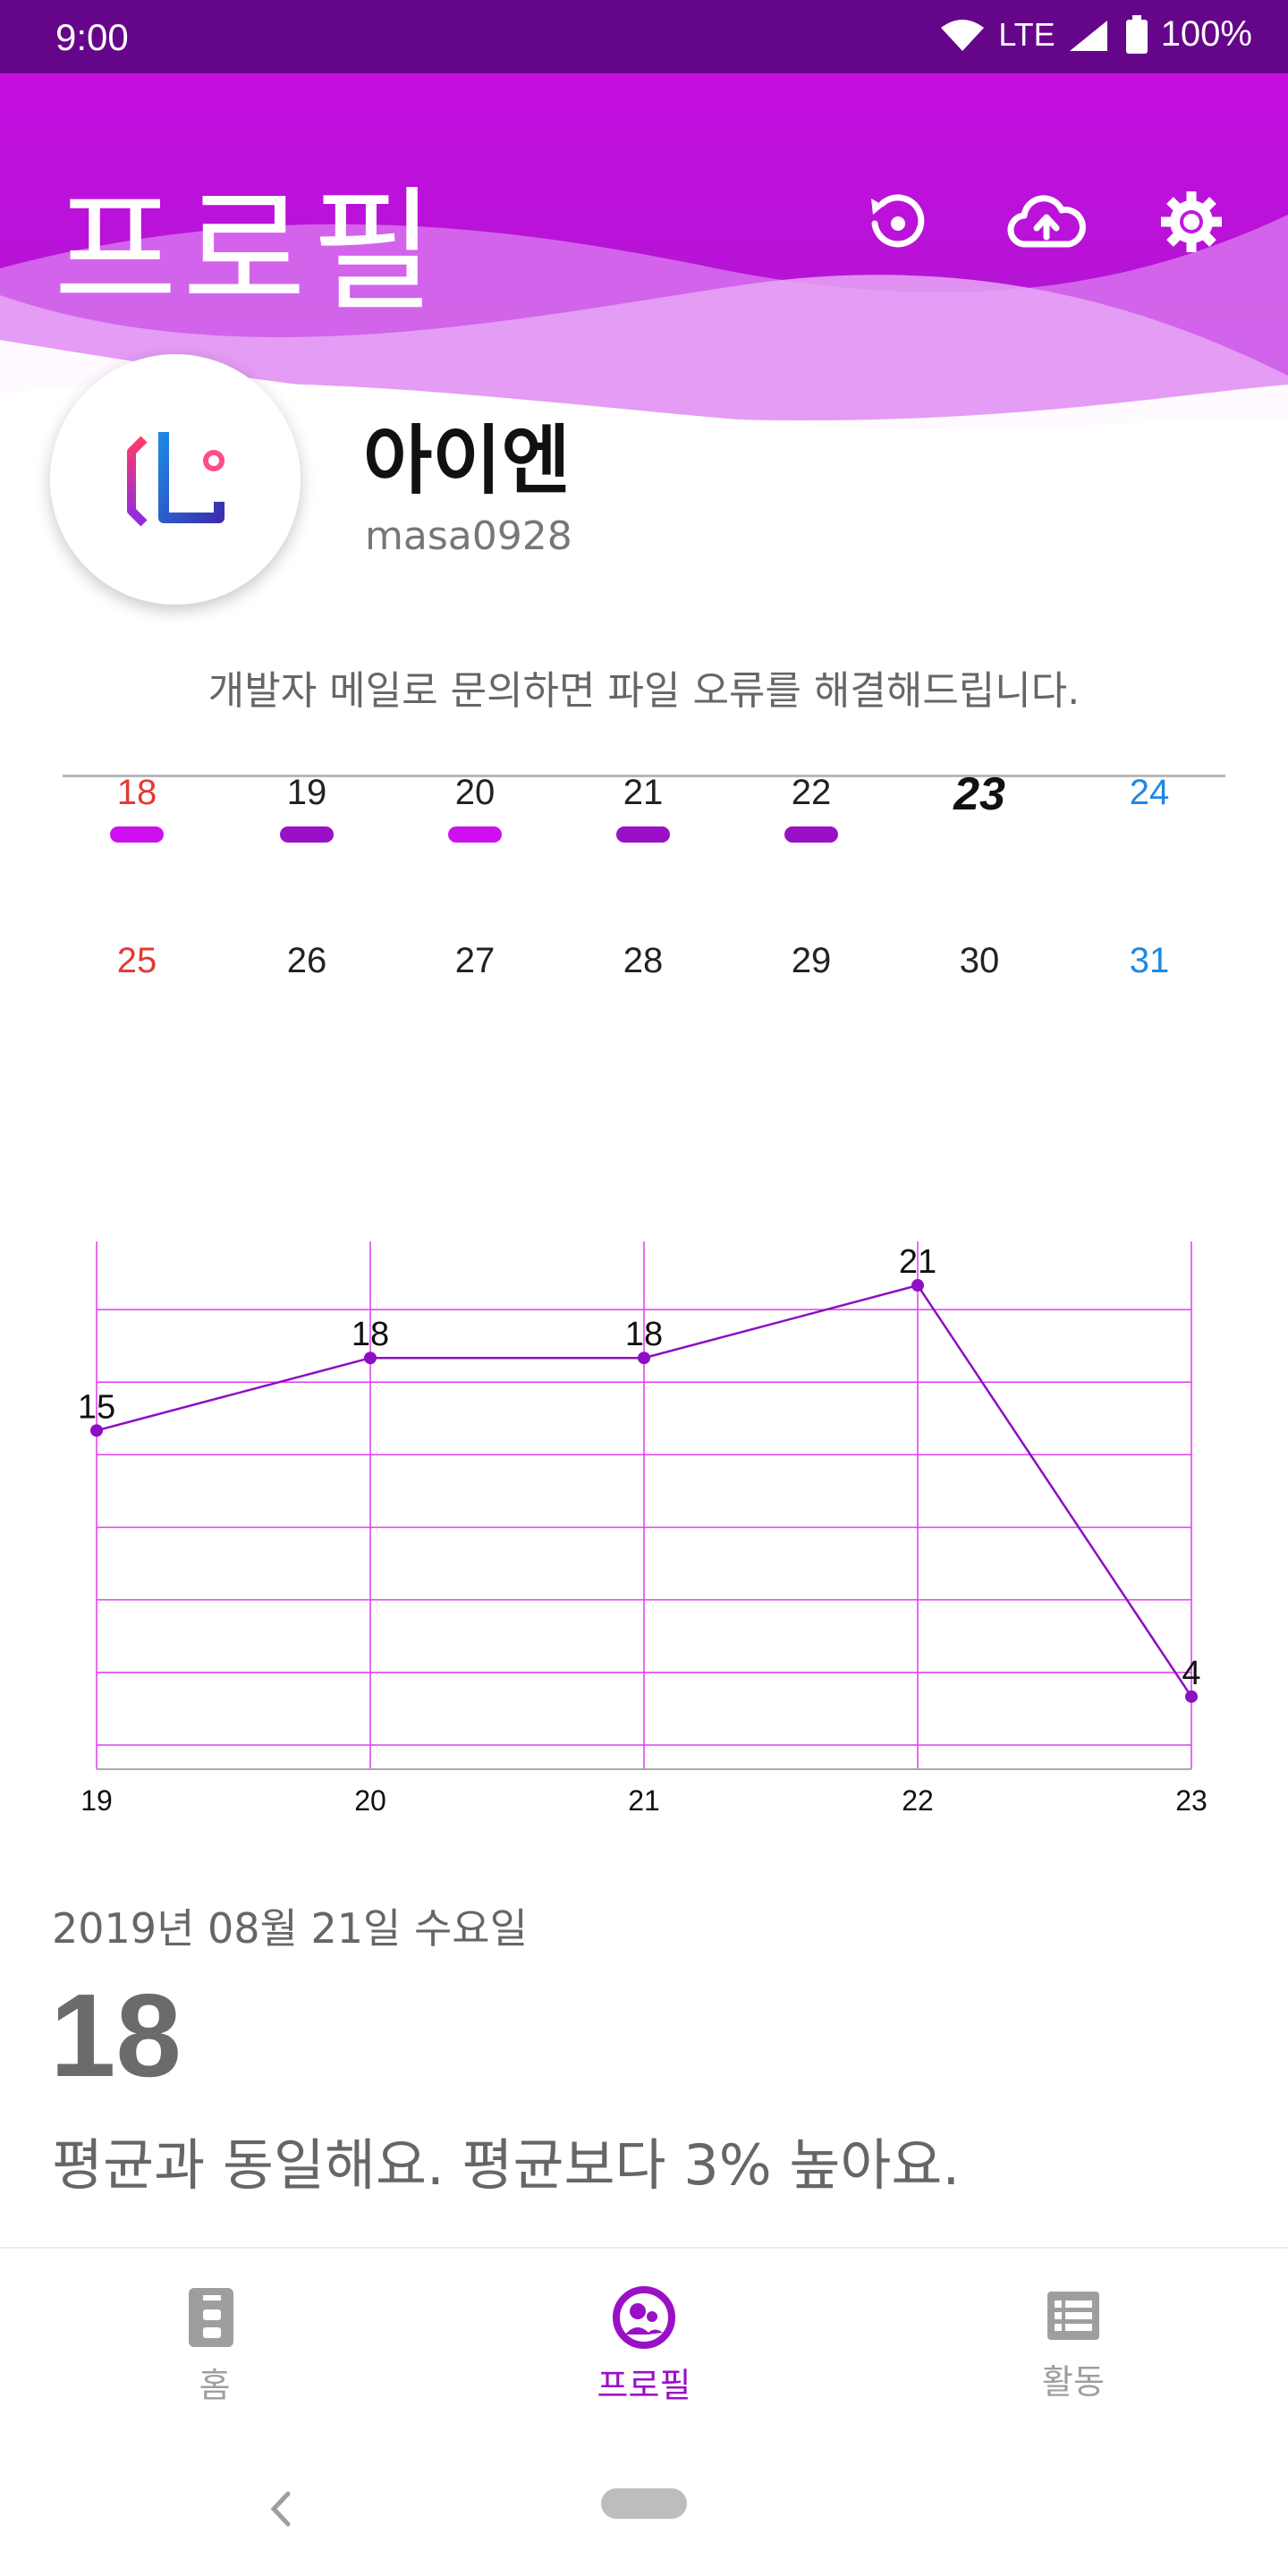 The image size is (1288, 2576). Describe the element at coordinates (1149, 960) in the screenshot. I see `calendar-day: 31` at that location.